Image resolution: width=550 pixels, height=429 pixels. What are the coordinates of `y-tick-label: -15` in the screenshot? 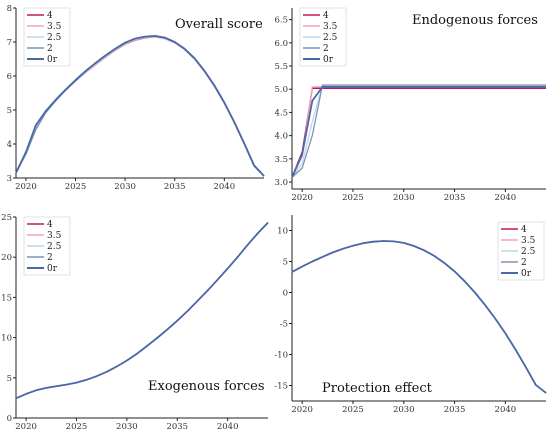 It's located at (281, 387).